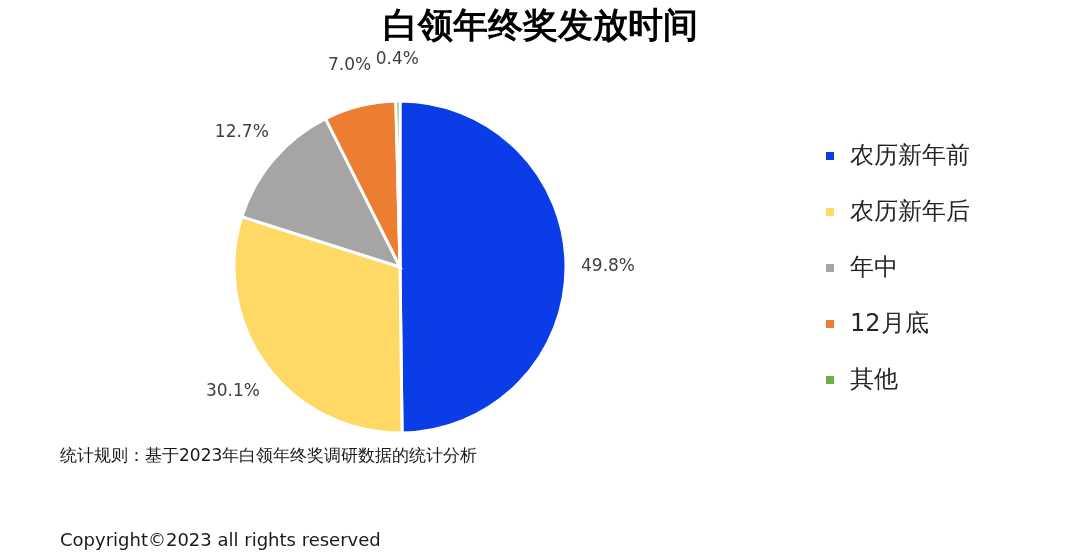  Describe the element at coordinates (874, 267) in the screenshot. I see `legend-label: 年中` at that location.